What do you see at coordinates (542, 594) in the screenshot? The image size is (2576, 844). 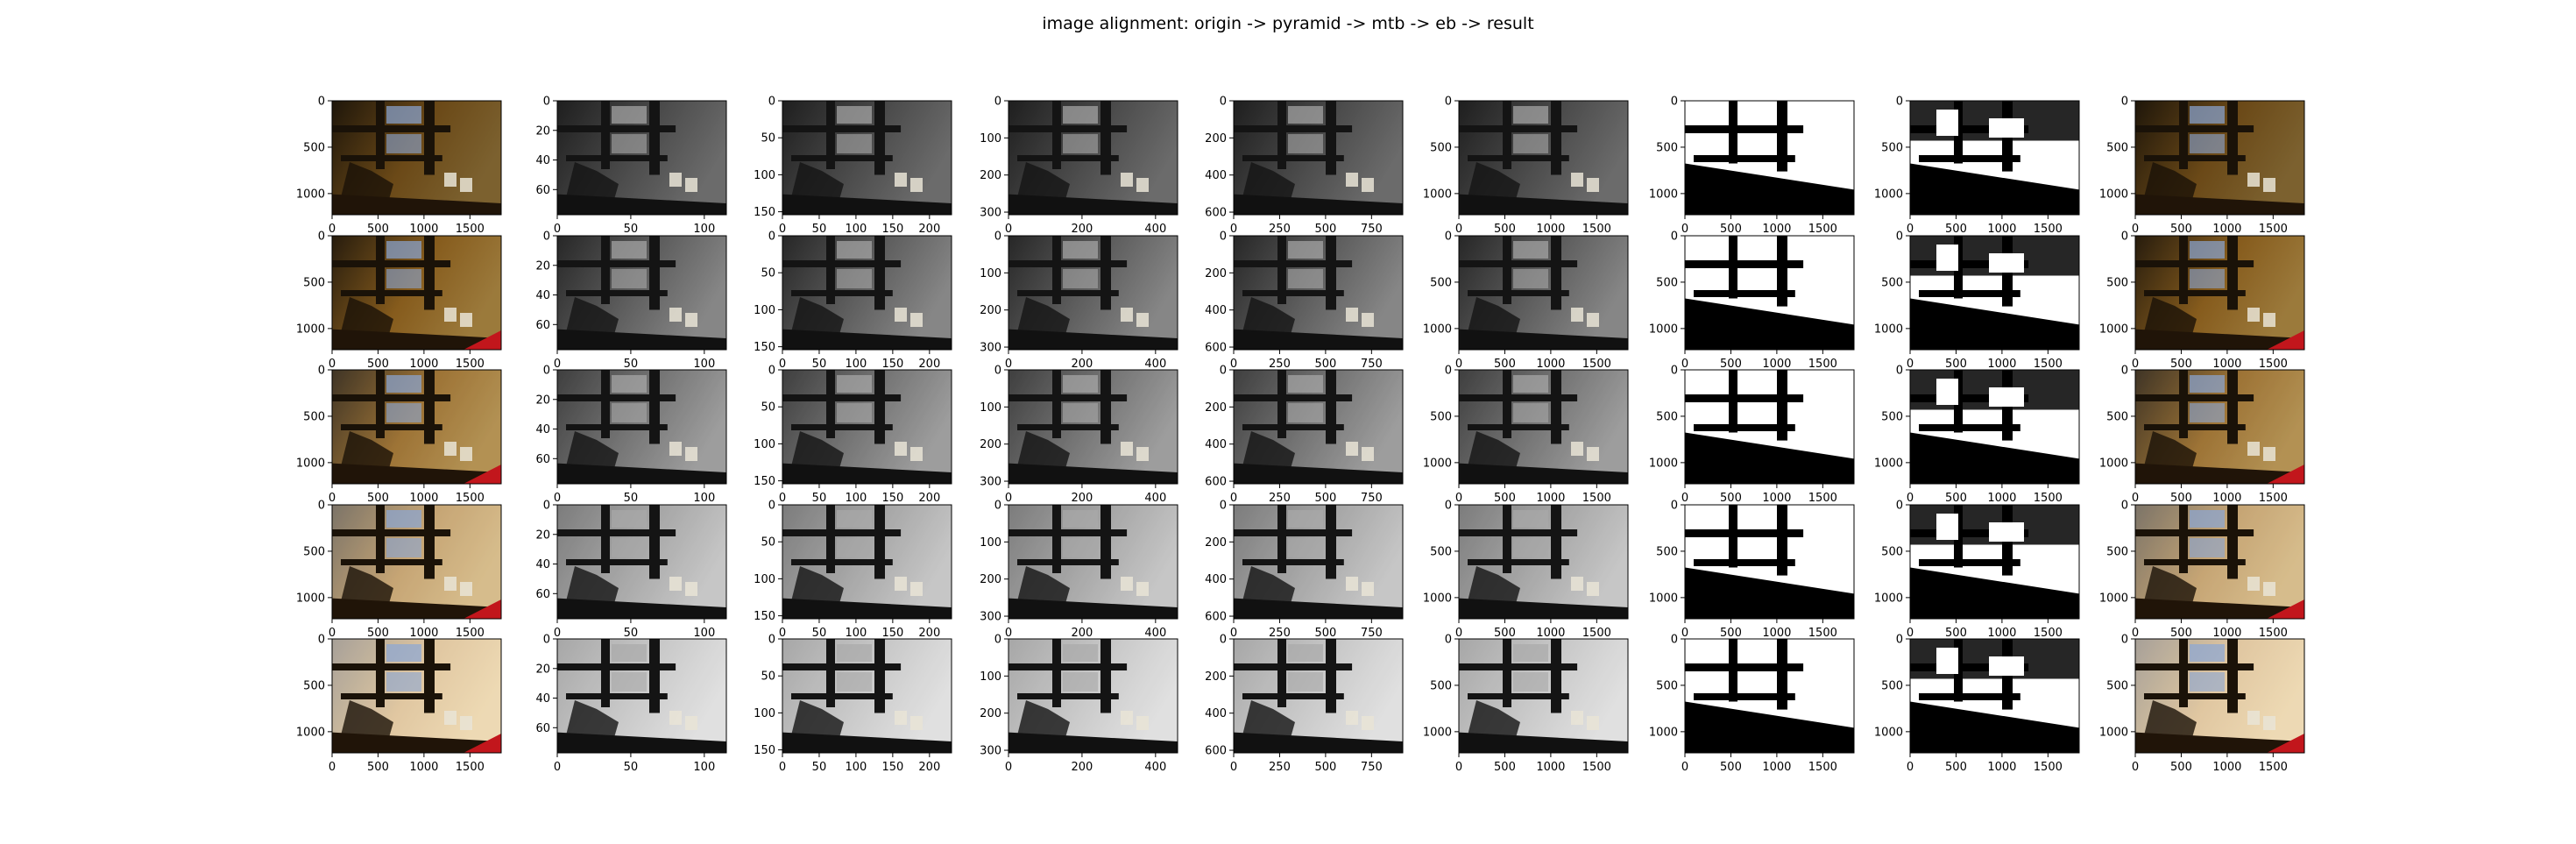 I see `y-tick-label: 60` at bounding box center [542, 594].